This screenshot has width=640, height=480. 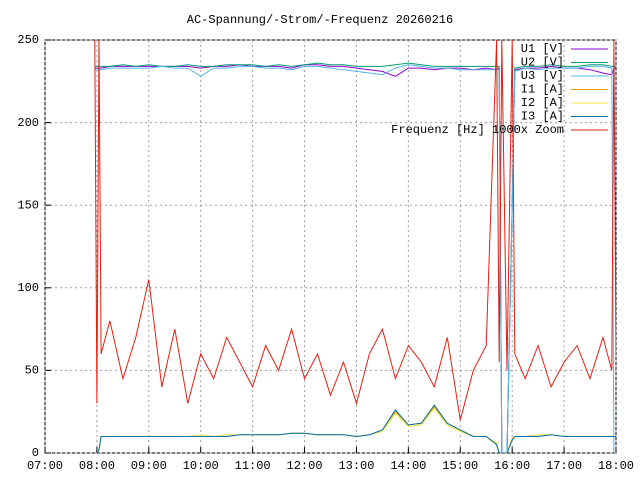 I want to click on x-tick-label: 15:00, so click(x=460, y=466).